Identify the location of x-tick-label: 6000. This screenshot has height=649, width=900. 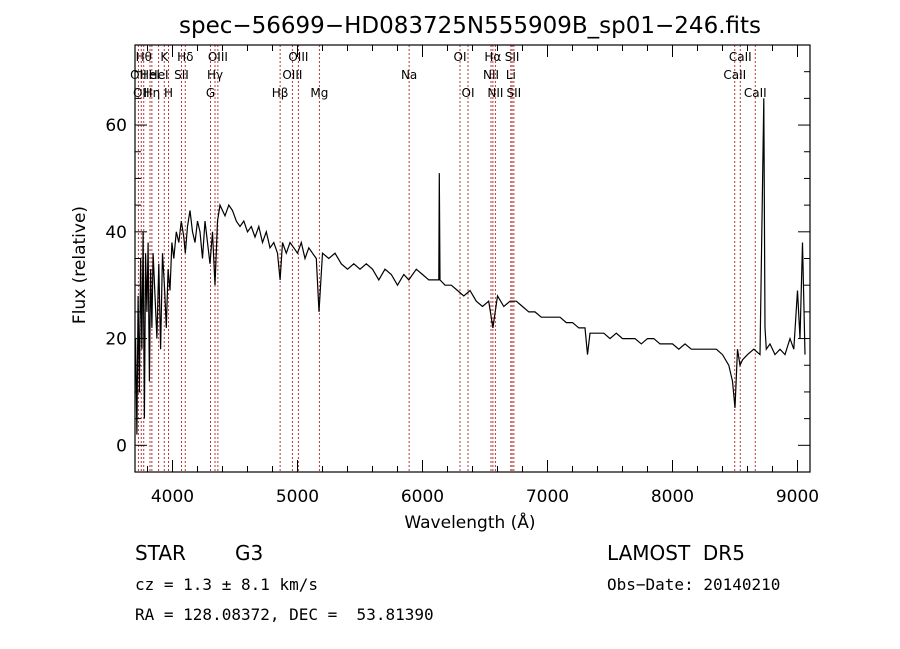
(422, 497).